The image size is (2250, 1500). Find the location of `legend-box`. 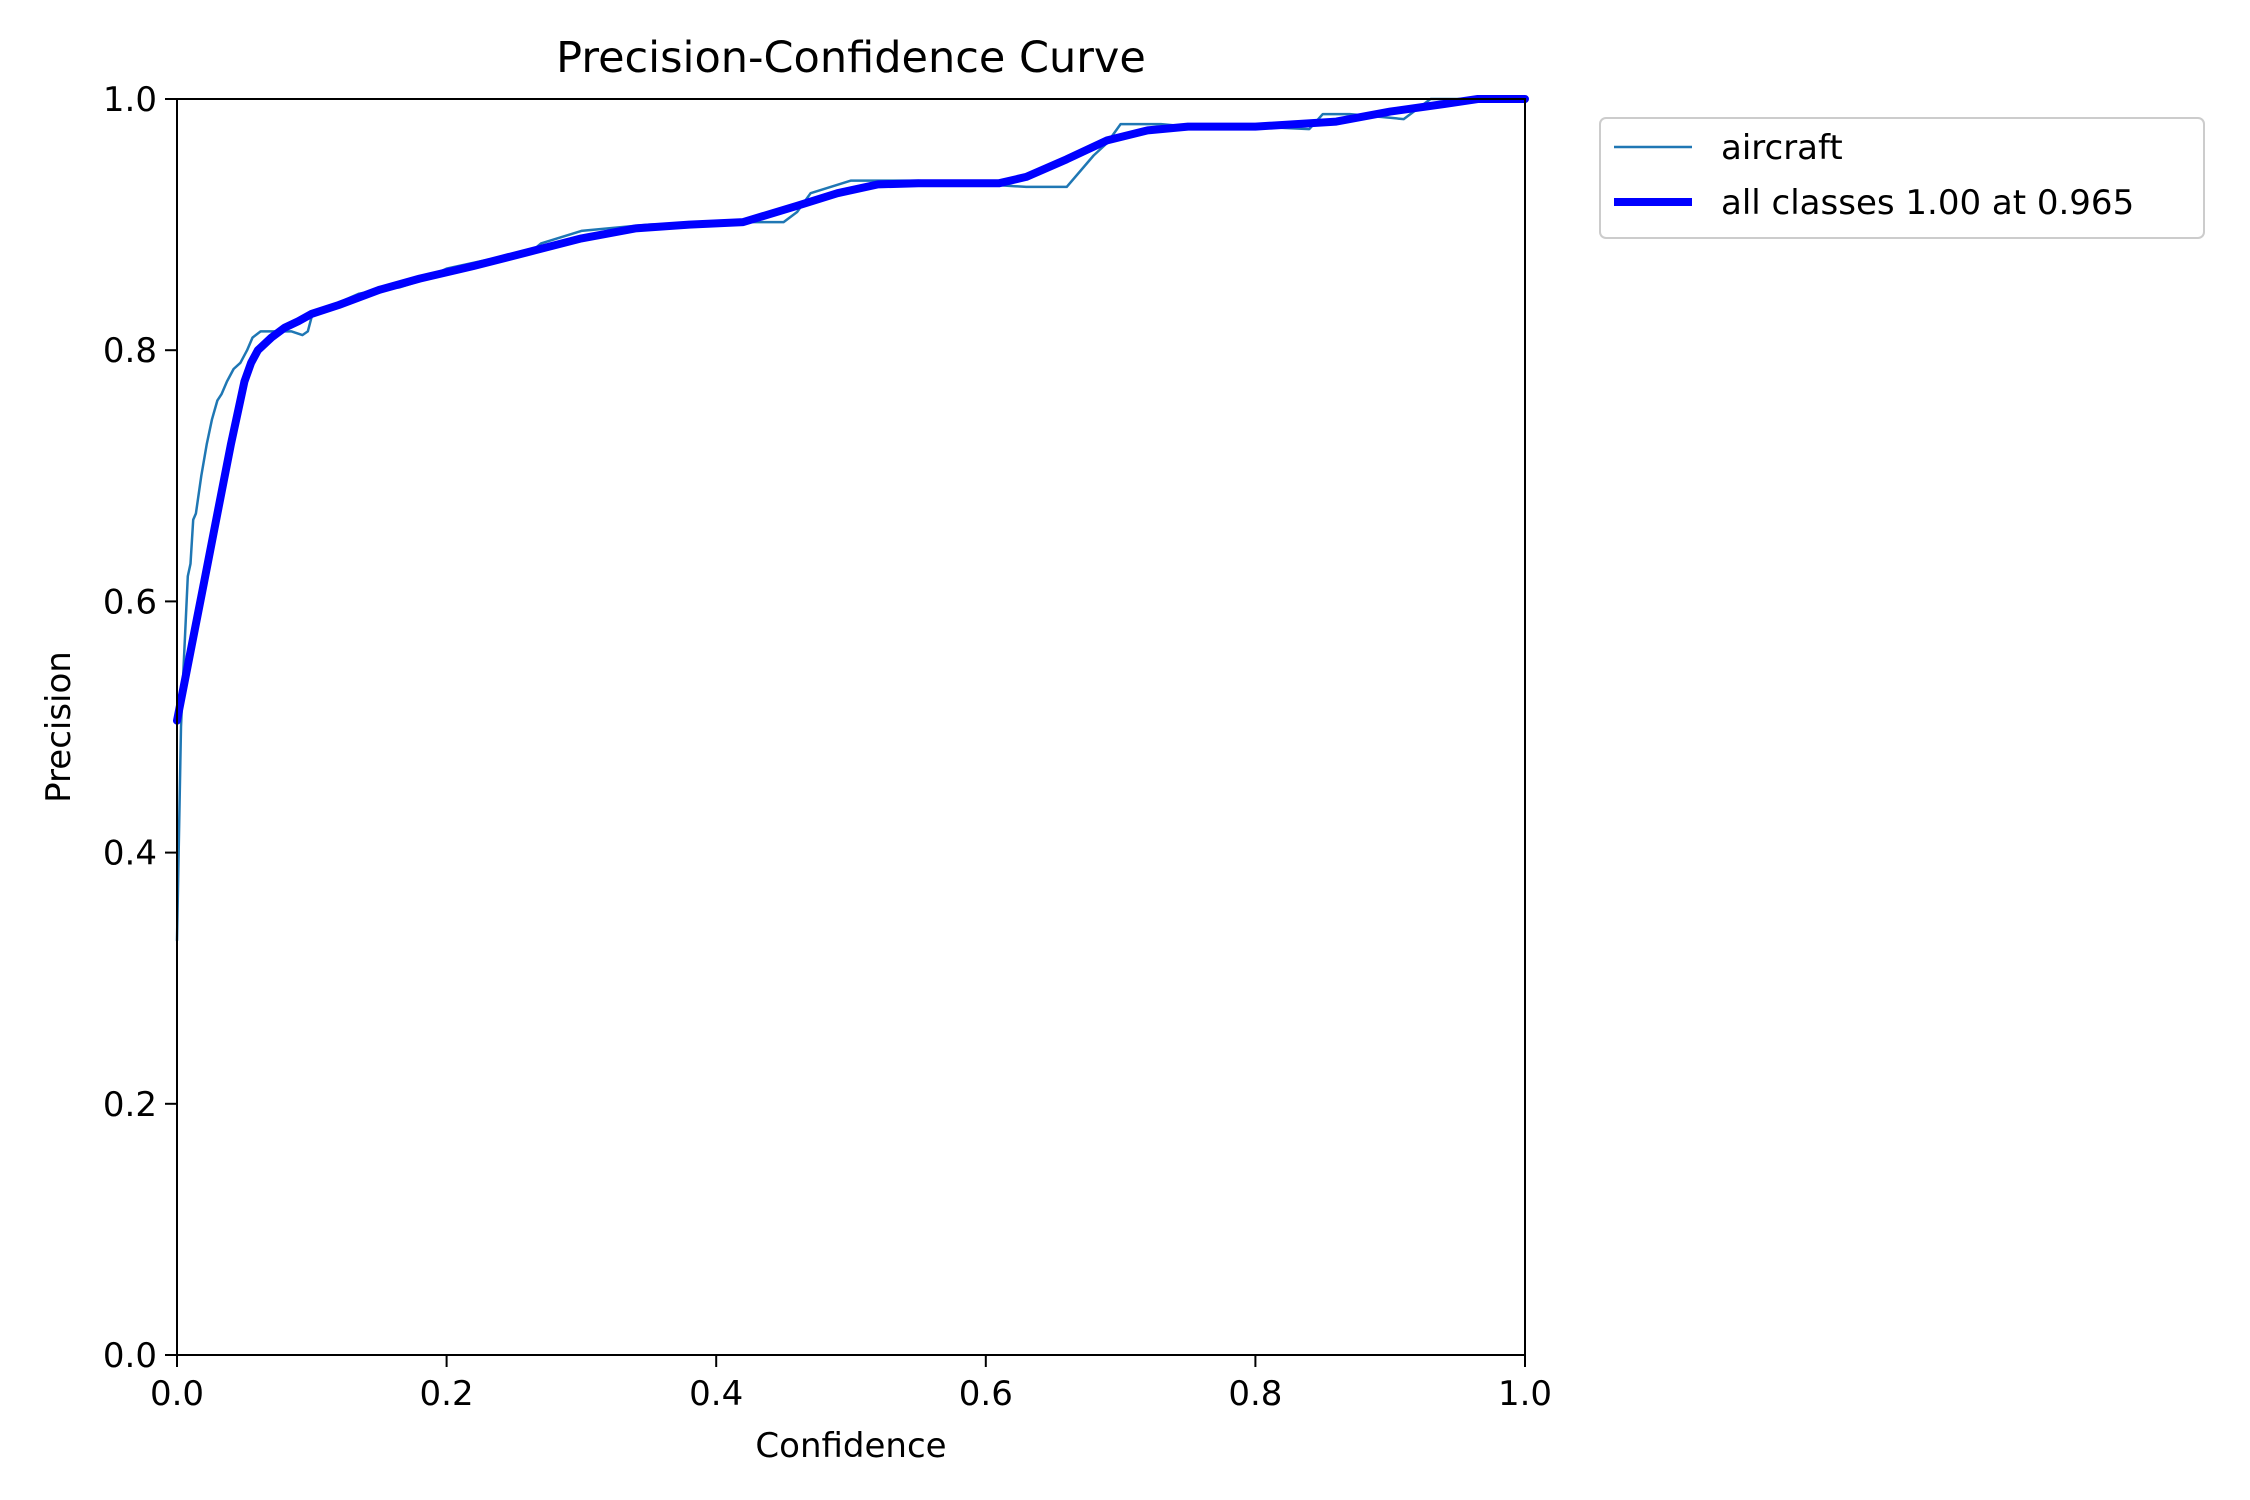

legend-box is located at coordinates (1902, 178).